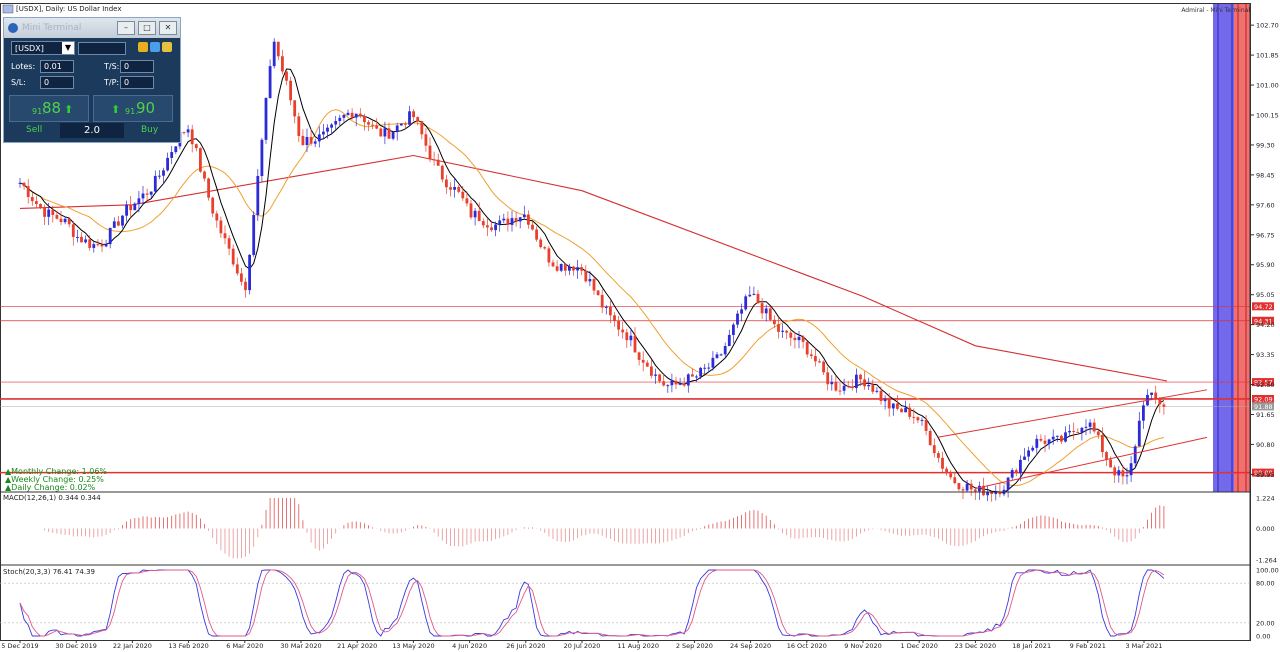  Describe the element at coordinates (750, 646) in the screenshot. I see `x-tick-label: 24 Sep 2020` at that location.